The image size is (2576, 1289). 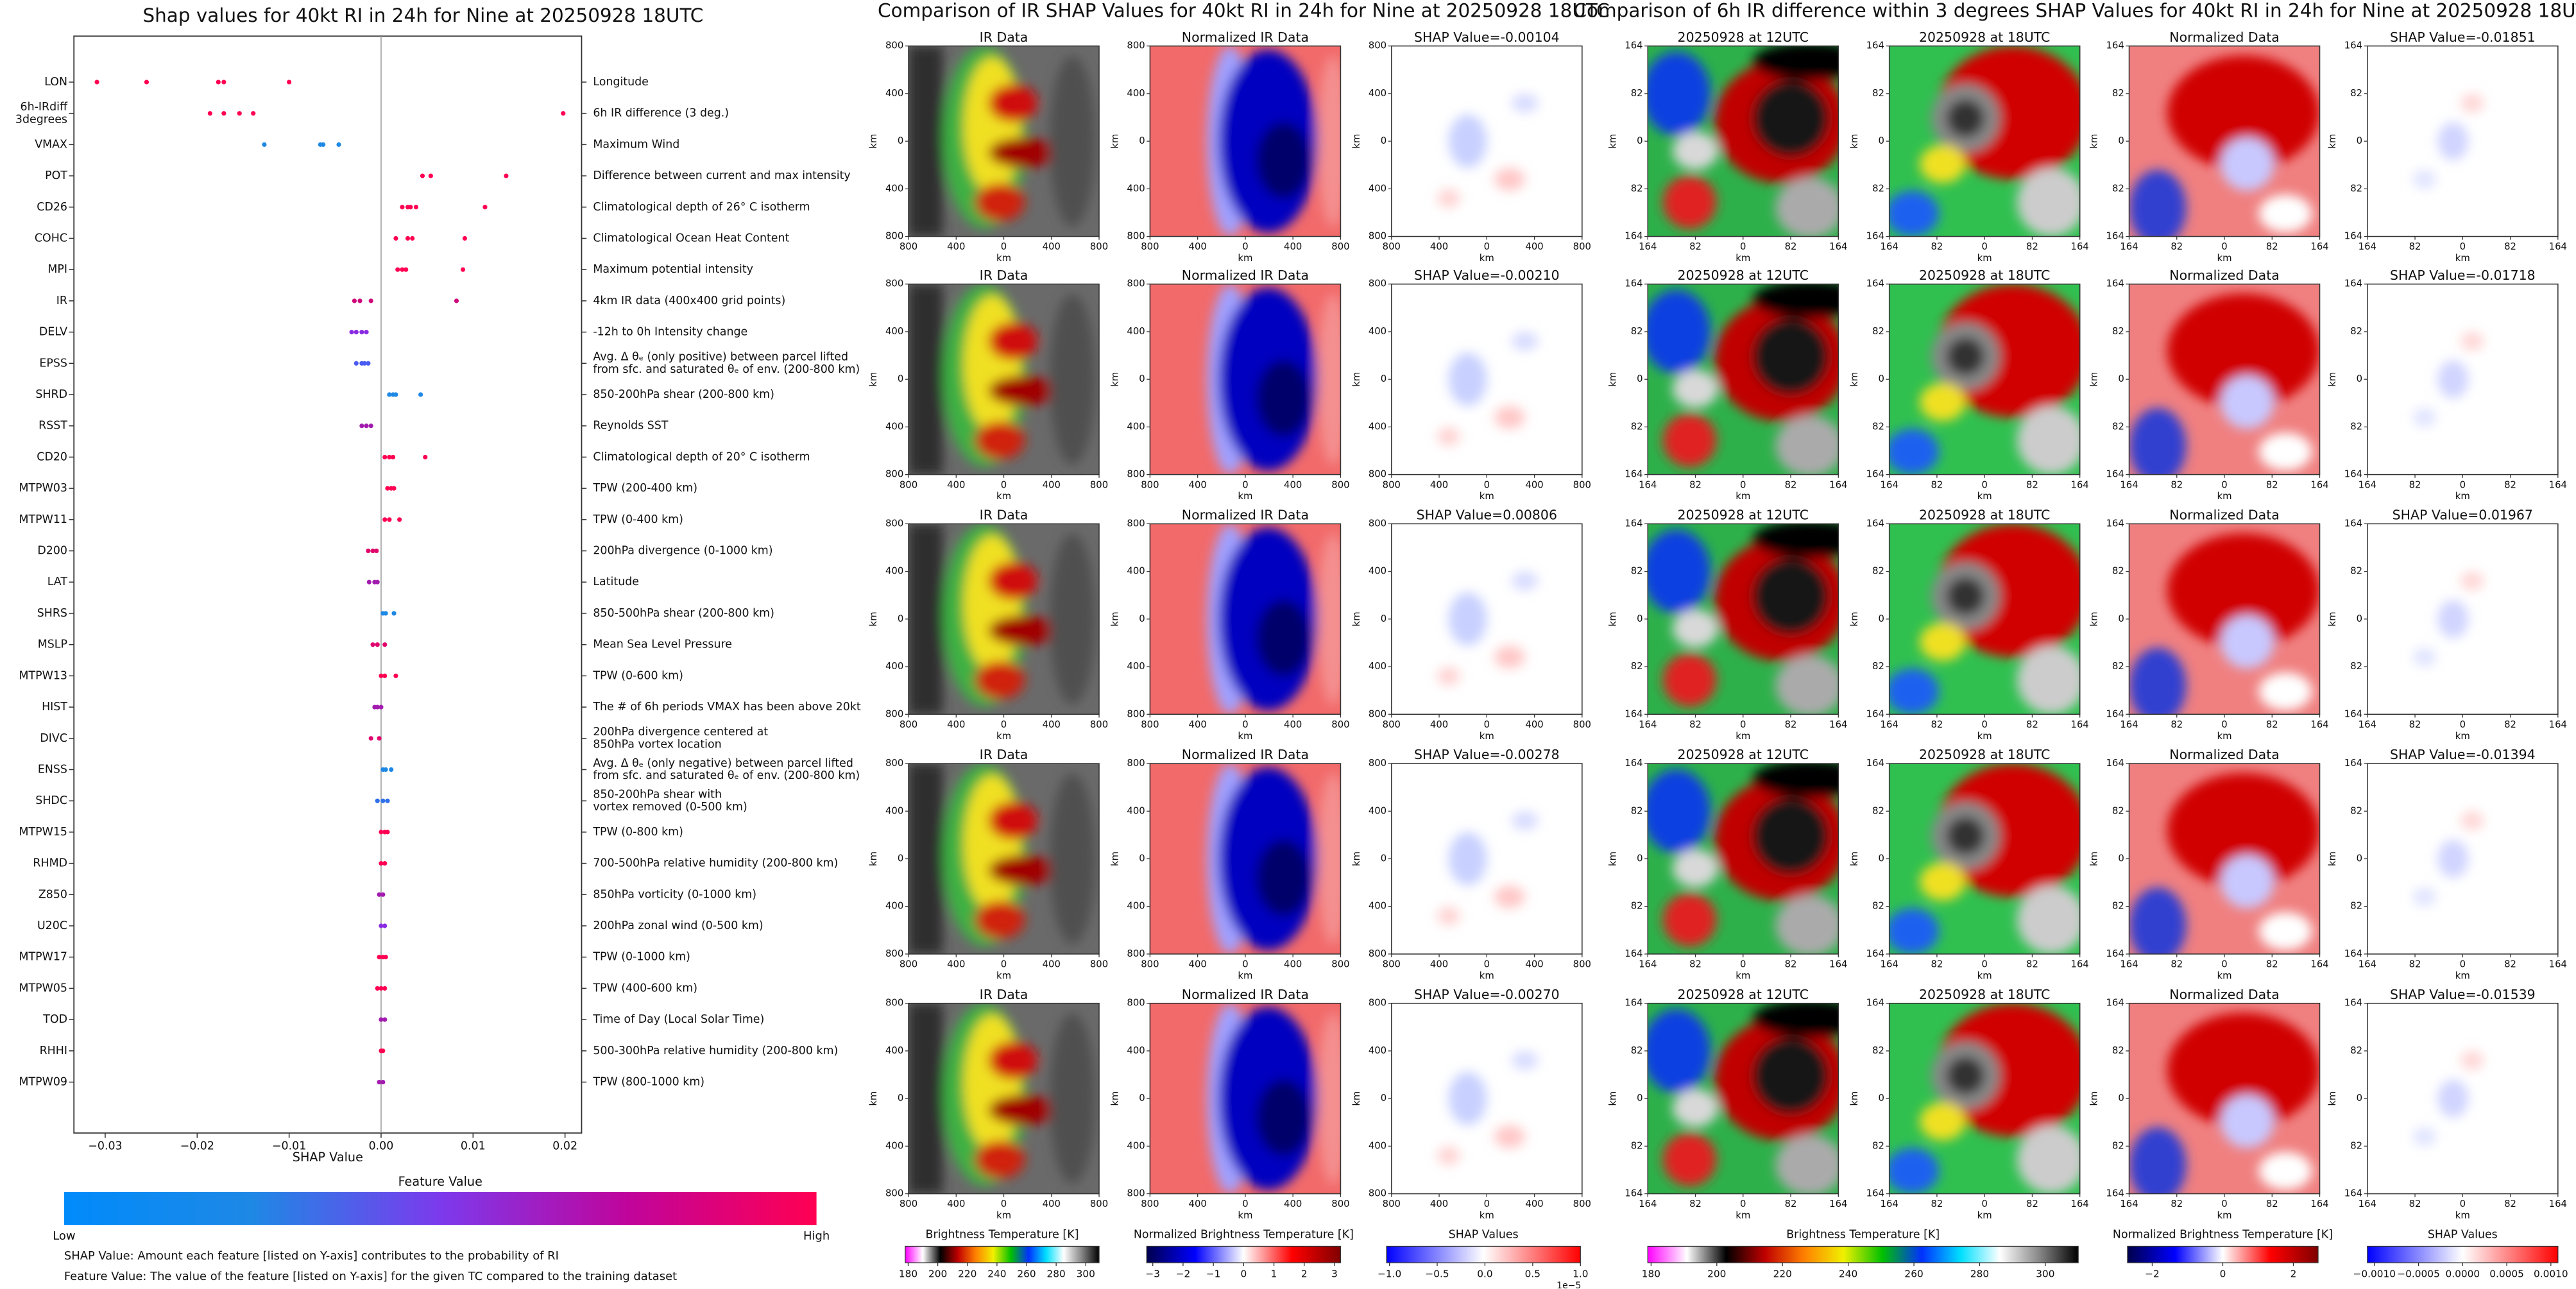 I want to click on feature-description: Climatological depth of 20° C isotherm, so click(x=701, y=456).